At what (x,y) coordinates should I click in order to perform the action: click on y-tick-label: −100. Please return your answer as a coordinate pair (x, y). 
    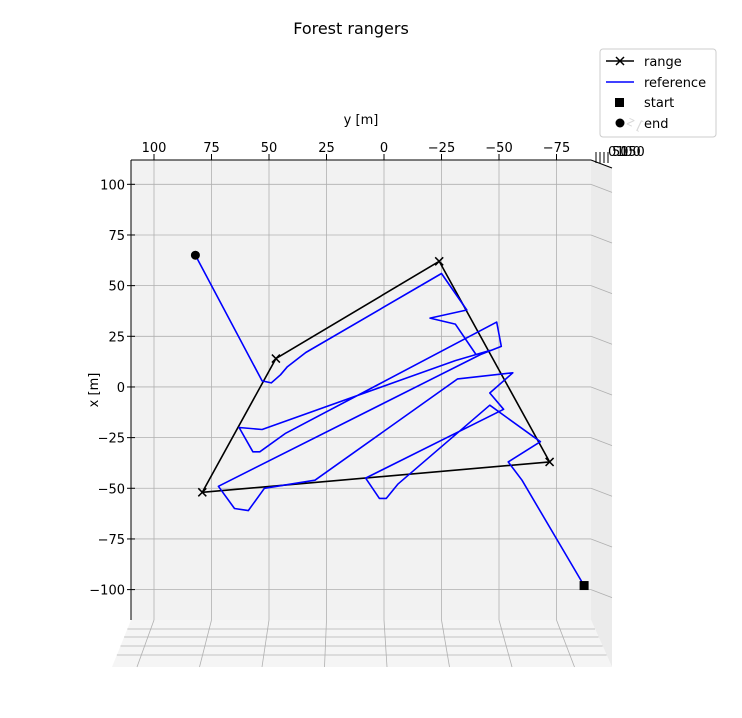
    Looking at the image, I should click on (107, 591).